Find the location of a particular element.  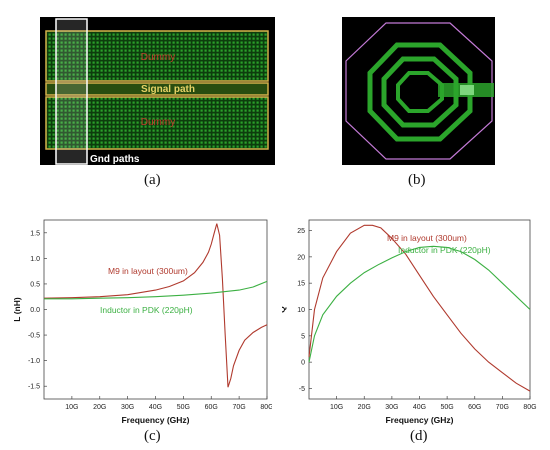

chart-c-x-tick-label: 10G is located at coordinates (71, 407).